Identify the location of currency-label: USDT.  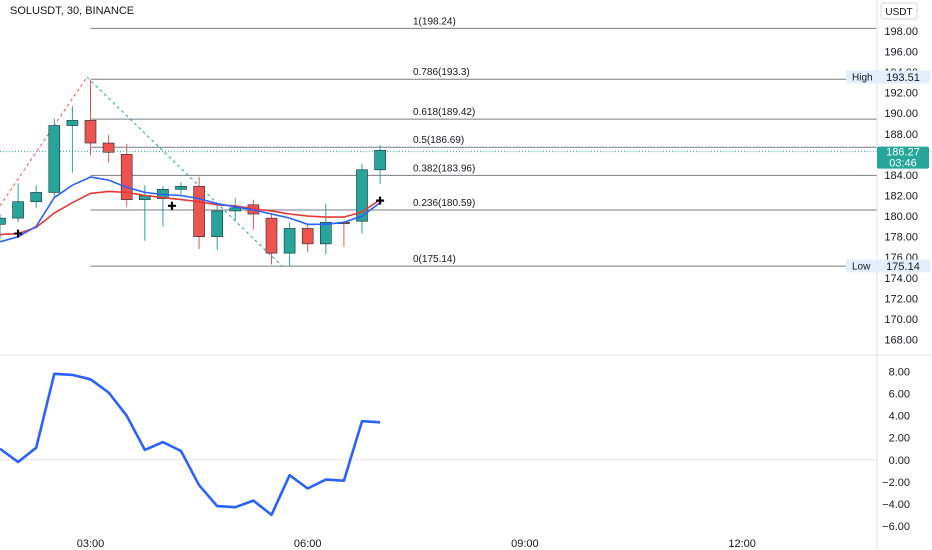
(898, 12).